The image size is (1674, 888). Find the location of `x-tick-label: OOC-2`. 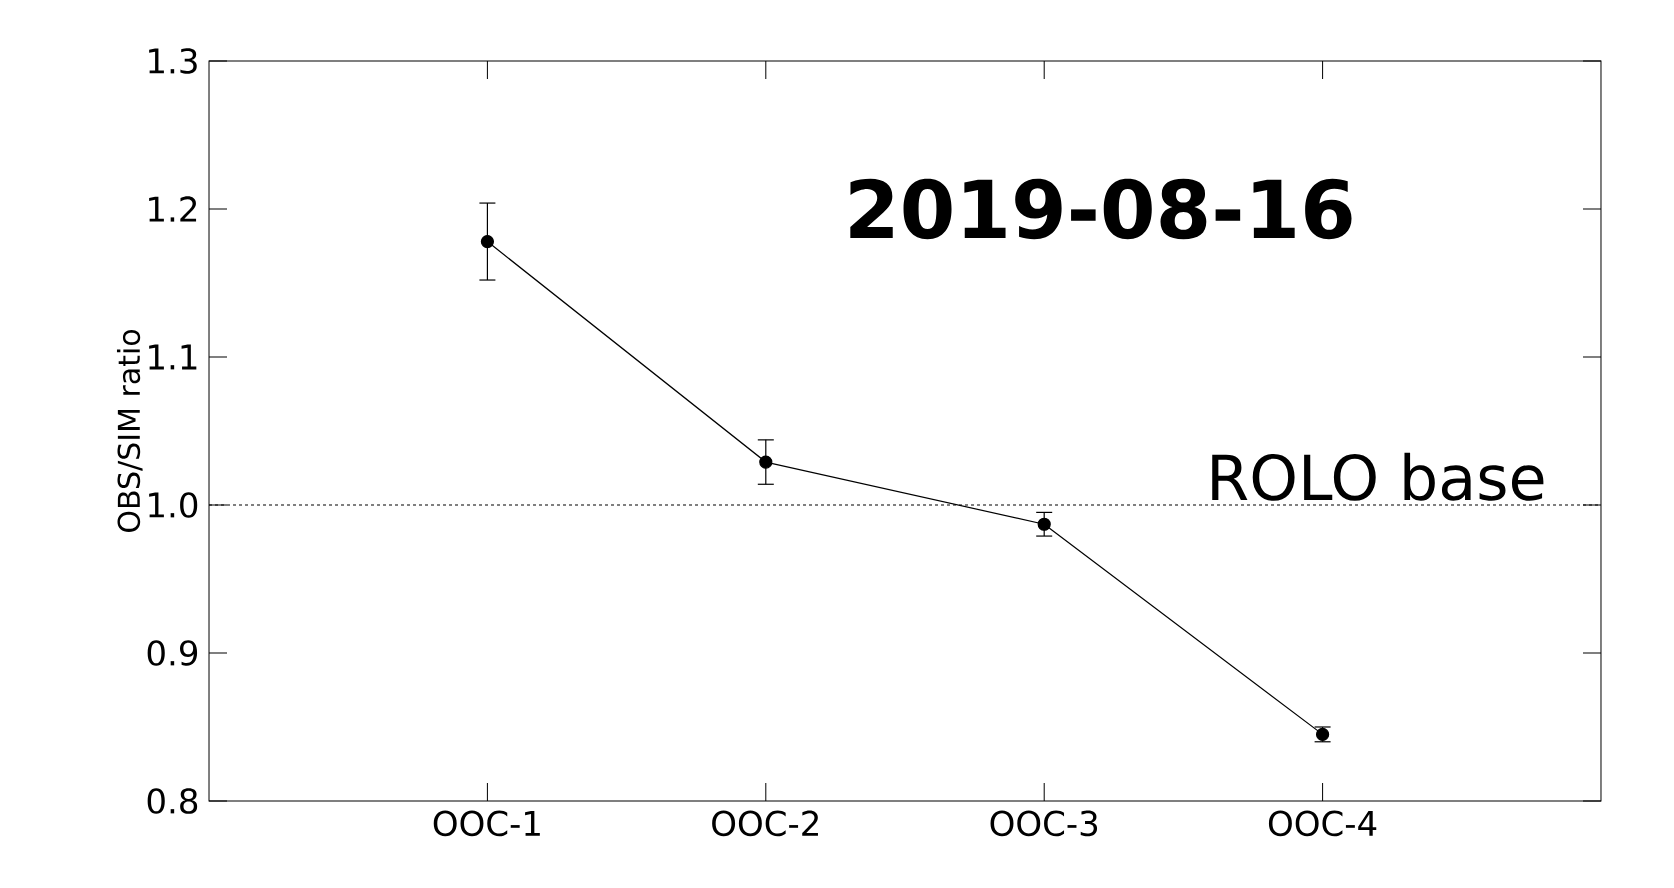

x-tick-label: OOC-2 is located at coordinates (765, 823).